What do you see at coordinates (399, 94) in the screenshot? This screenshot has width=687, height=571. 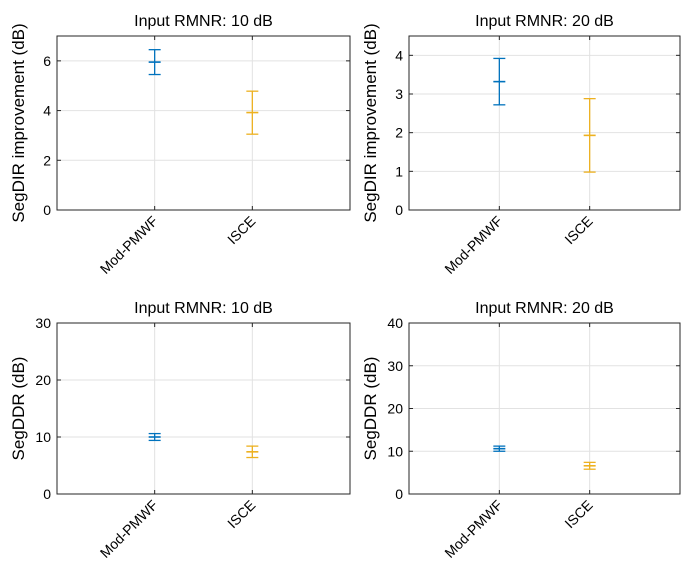 I see `y-tick-label: 3` at bounding box center [399, 94].